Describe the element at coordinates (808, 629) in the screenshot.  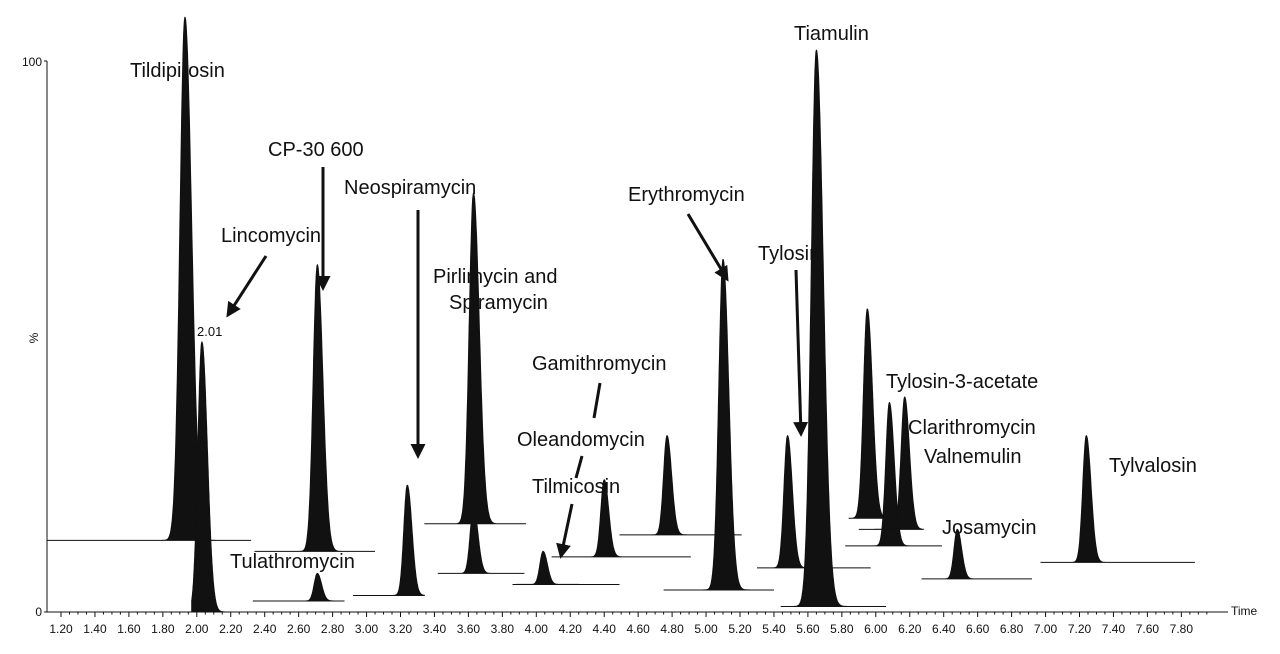
I see `x-tick-label: 5.60` at that location.